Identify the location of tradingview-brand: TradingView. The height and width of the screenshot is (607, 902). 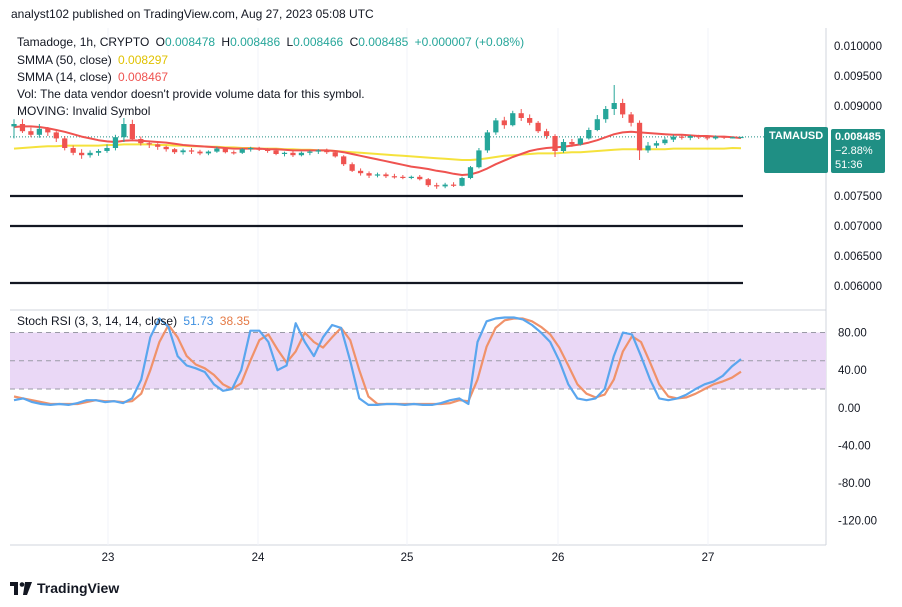
(78, 588).